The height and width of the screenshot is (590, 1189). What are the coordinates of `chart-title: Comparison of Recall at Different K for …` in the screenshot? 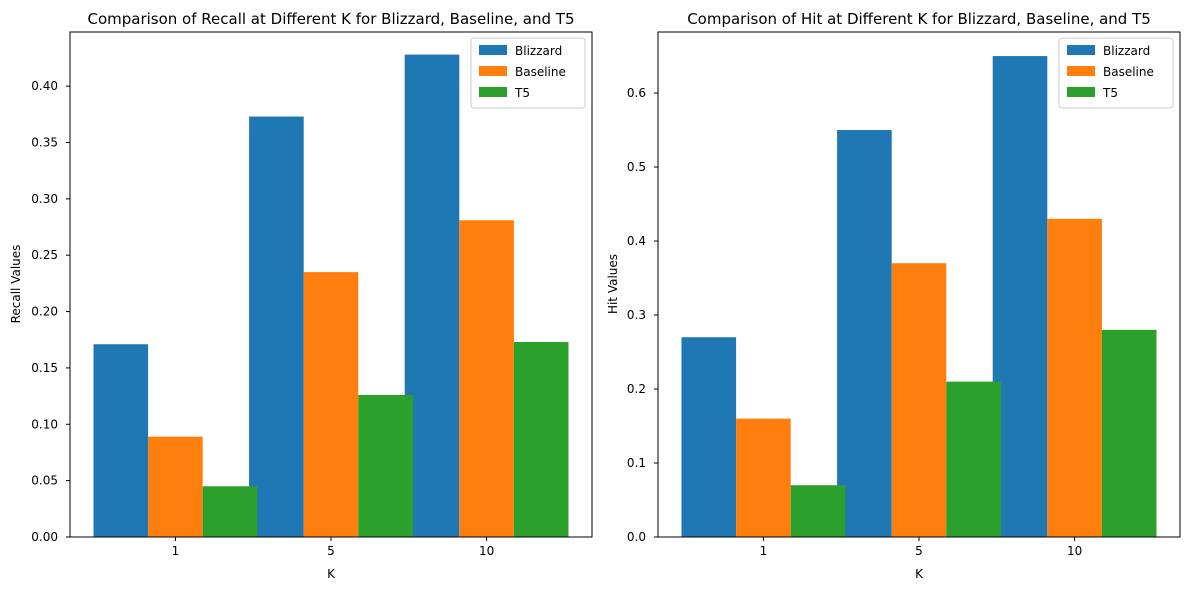 It's located at (330, 19).